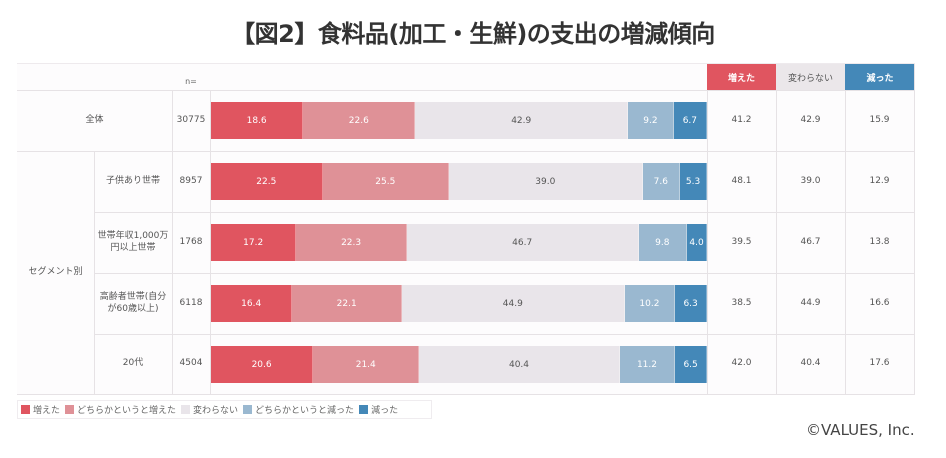  Describe the element at coordinates (216, 411) in the screenshot. I see `legend-label: 変わらない` at that location.